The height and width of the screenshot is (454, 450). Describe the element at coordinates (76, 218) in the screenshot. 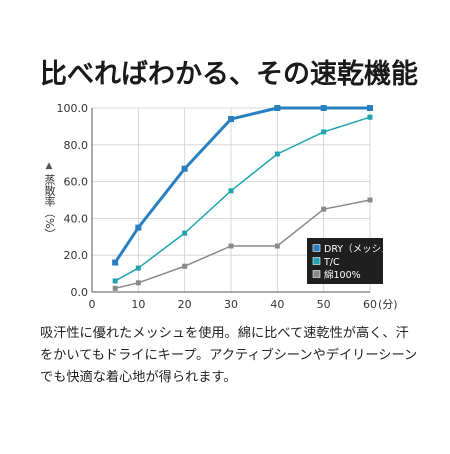

I see `y-tick-label: 40.0` at that location.